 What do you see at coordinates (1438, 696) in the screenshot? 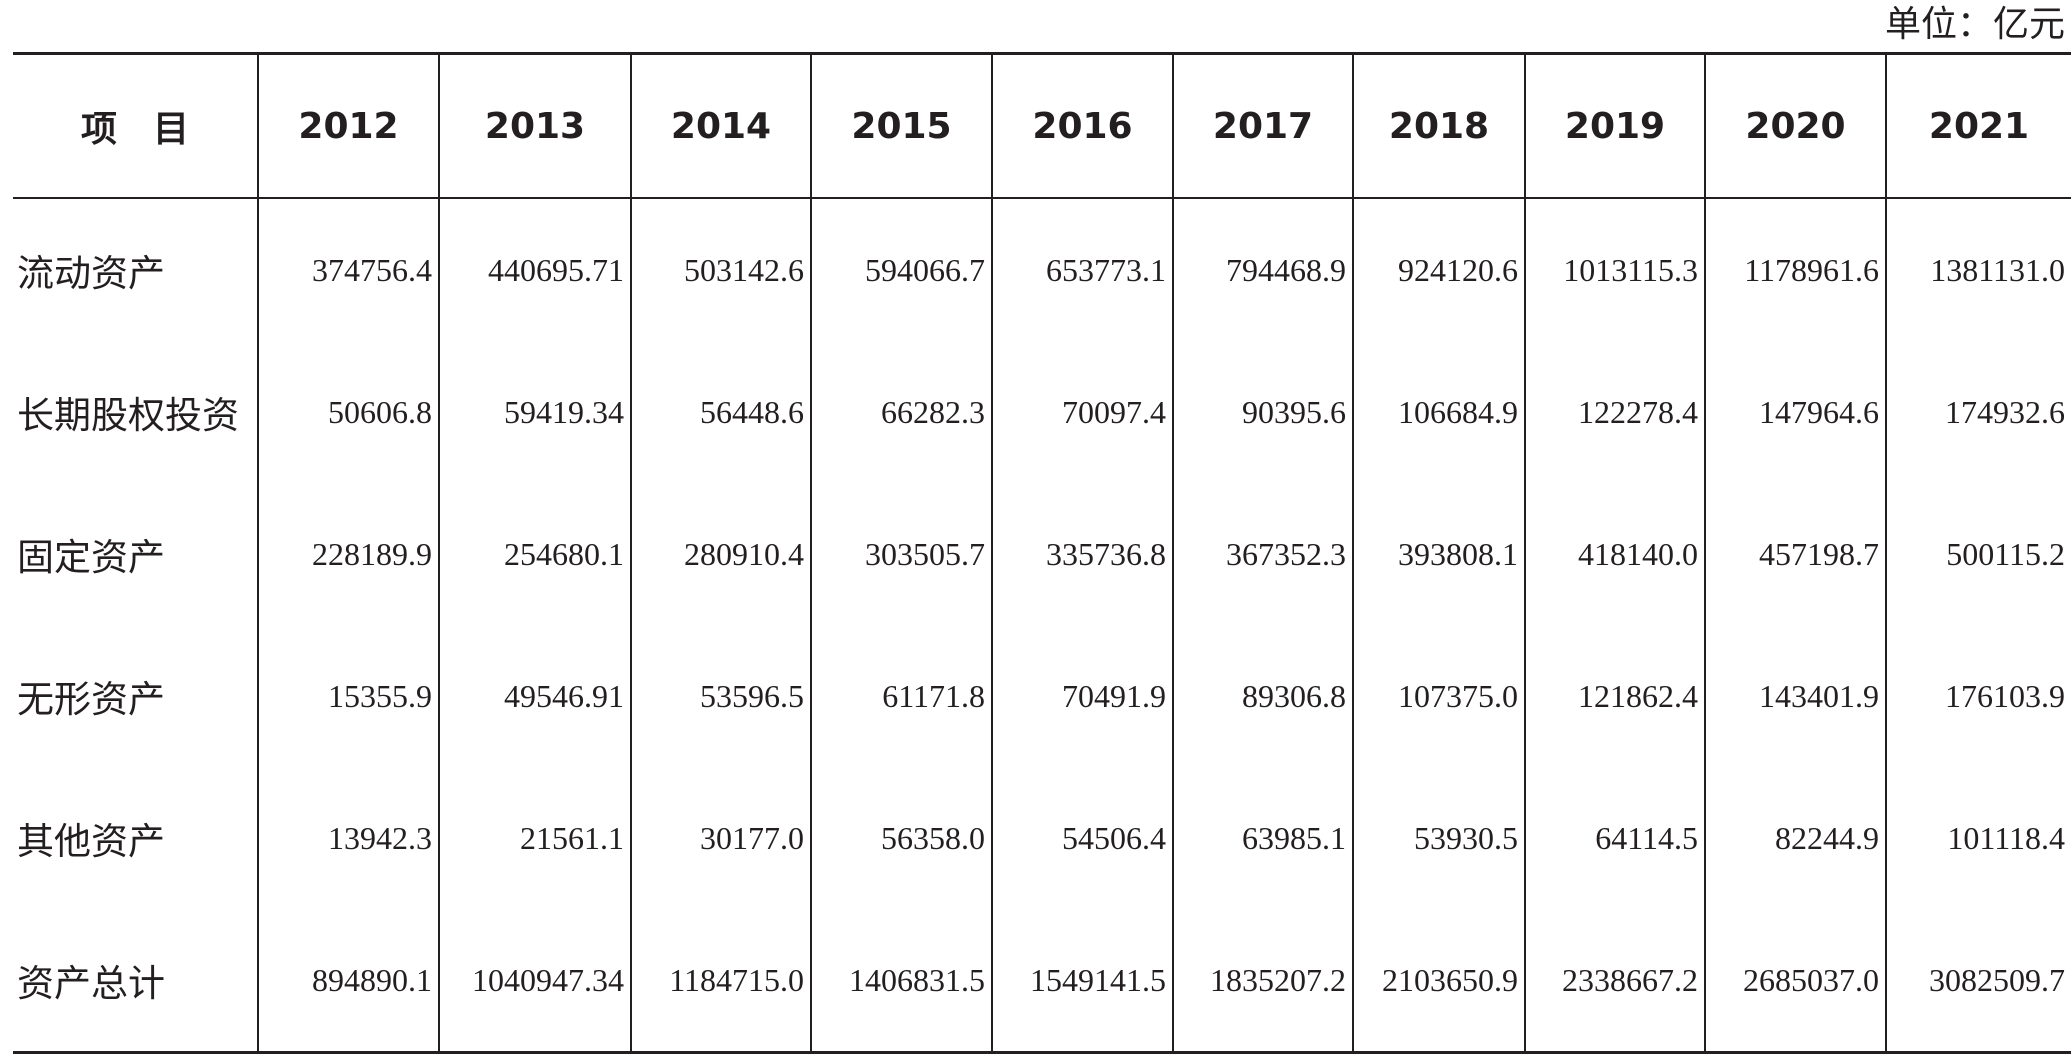
I see `value-cell: 107375.0` at bounding box center [1438, 696].